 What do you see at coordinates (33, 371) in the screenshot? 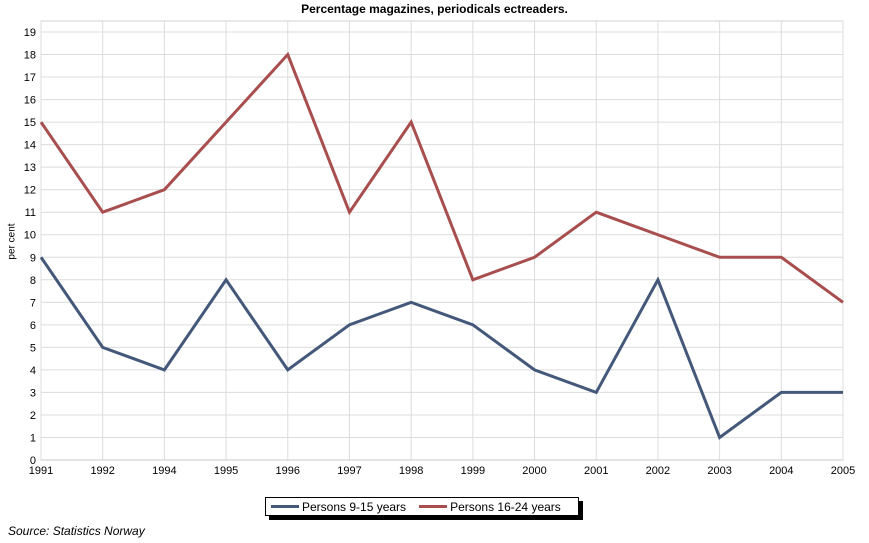
I see `y-tick-label: 4` at bounding box center [33, 371].